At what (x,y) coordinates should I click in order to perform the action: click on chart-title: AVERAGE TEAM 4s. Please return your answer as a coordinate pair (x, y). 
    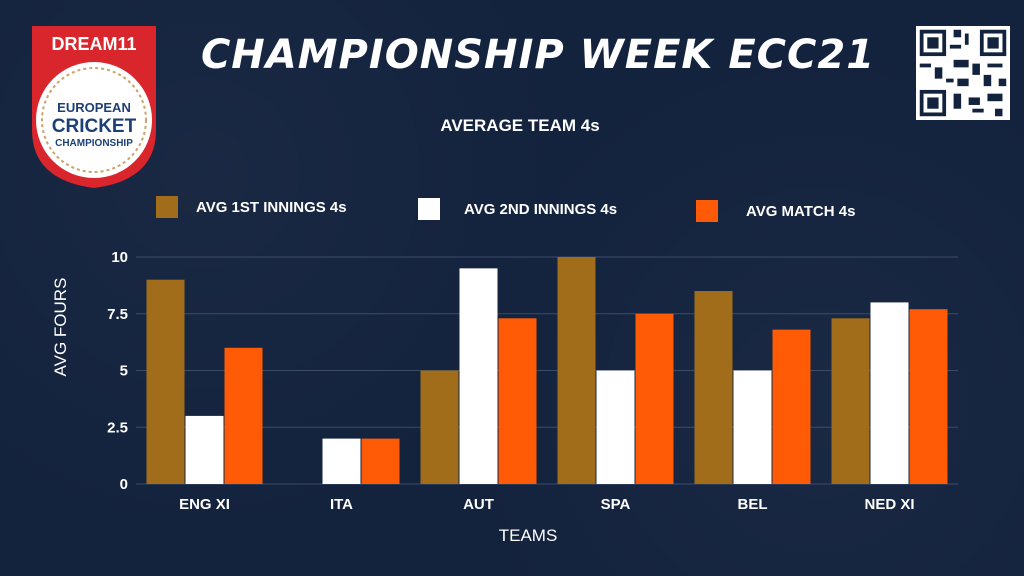
    Looking at the image, I should click on (520, 125).